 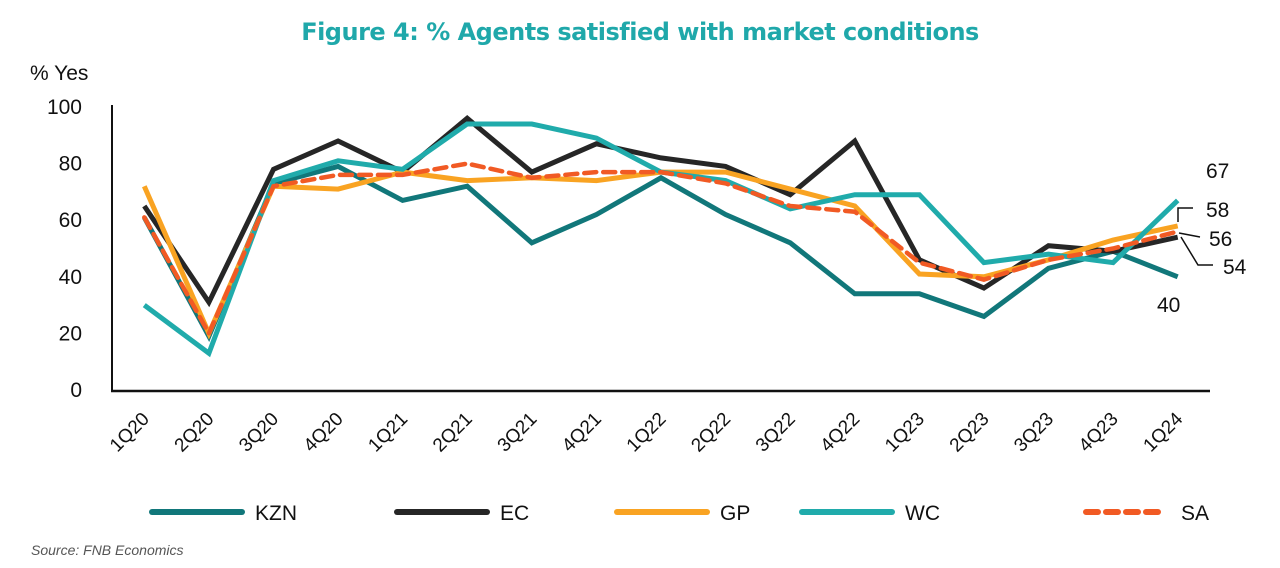 What do you see at coordinates (276, 513) in the screenshot?
I see `legend-label-kzn: KZN` at bounding box center [276, 513].